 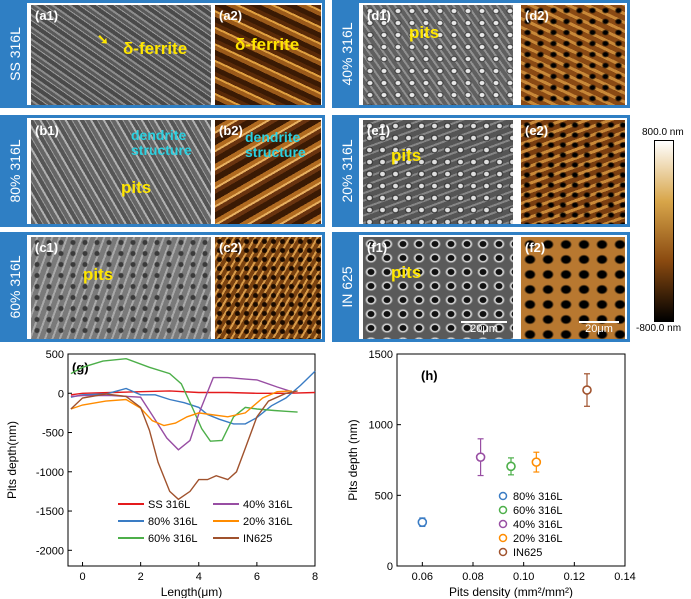 I want to click on side-text-e: 20% 316L, so click(x=347, y=171).